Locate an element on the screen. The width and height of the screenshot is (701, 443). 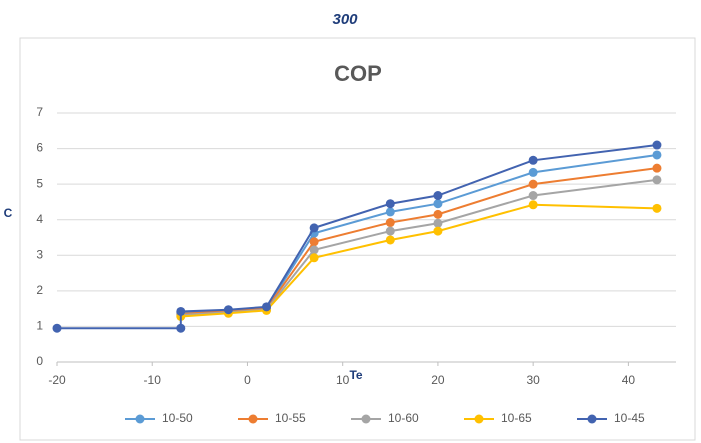
chart-supertitle: 300 is located at coordinates (345, 19).